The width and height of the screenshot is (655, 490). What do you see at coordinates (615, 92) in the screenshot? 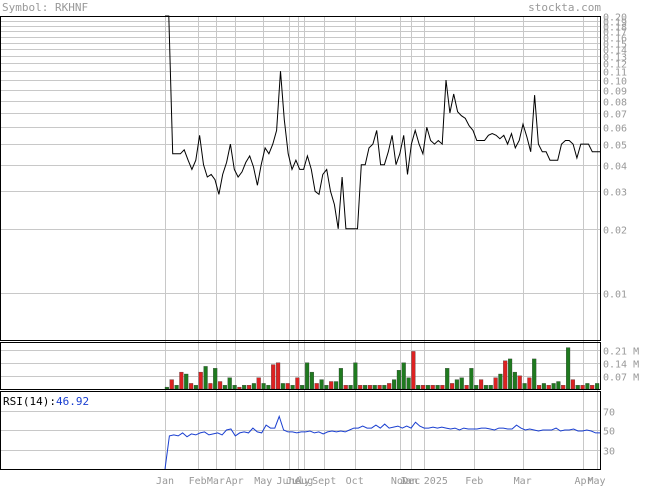
I see `price-tick-label: 0.09` at bounding box center [615, 92].